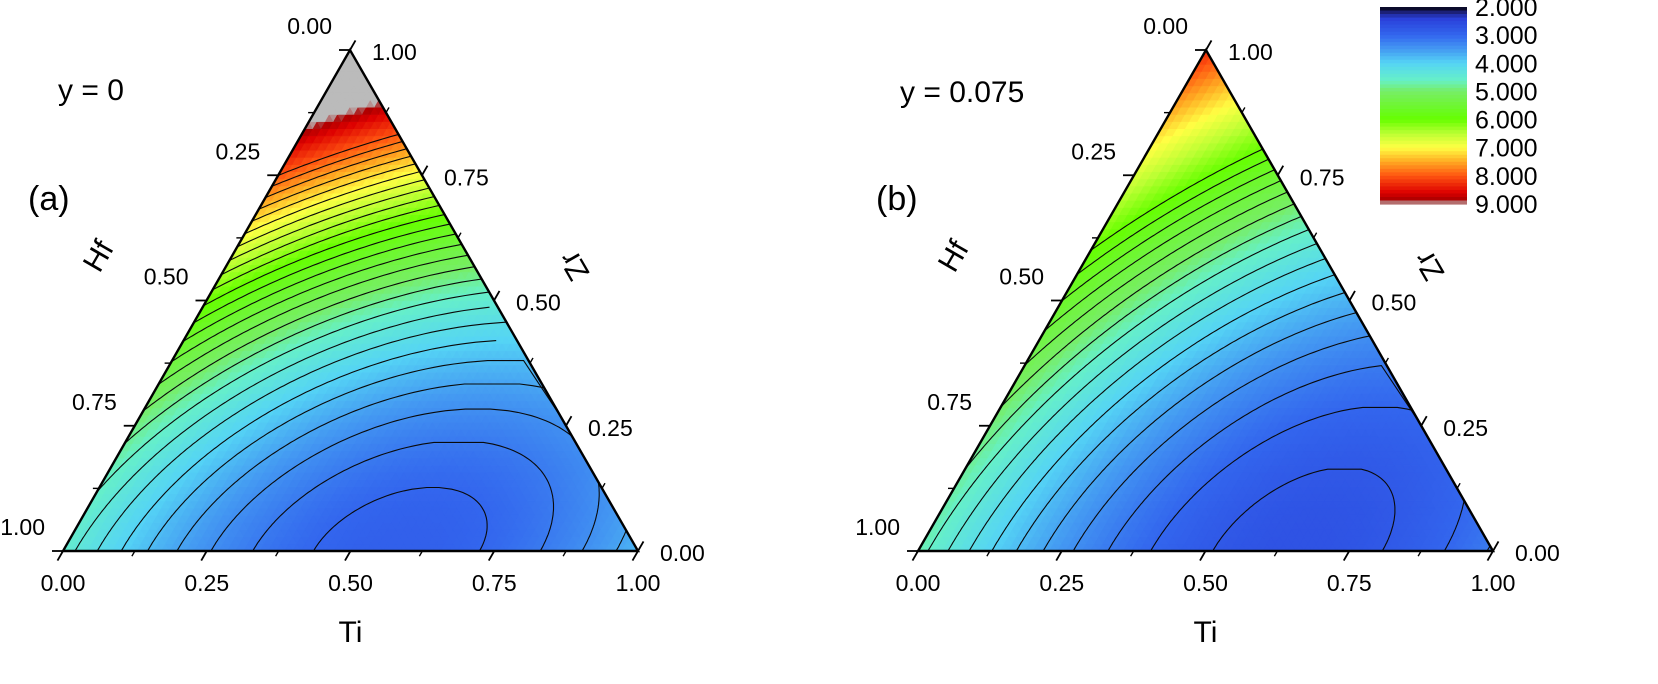 The height and width of the screenshot is (684, 1658). I want to click on panel-label: (b), so click(897, 199).